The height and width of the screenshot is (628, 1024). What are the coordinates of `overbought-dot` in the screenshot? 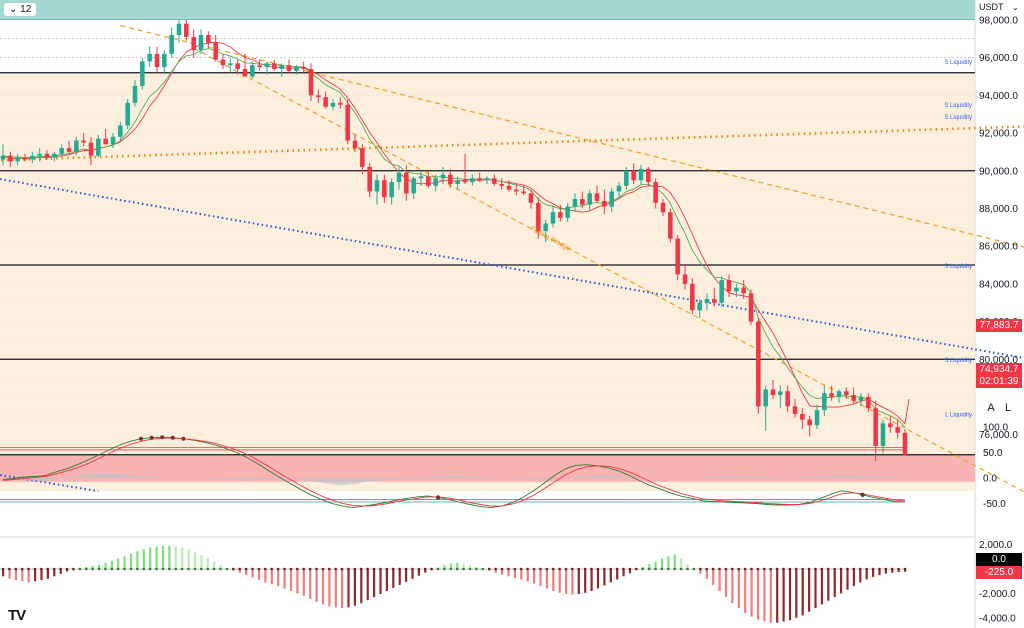 It's located at (141, 438).